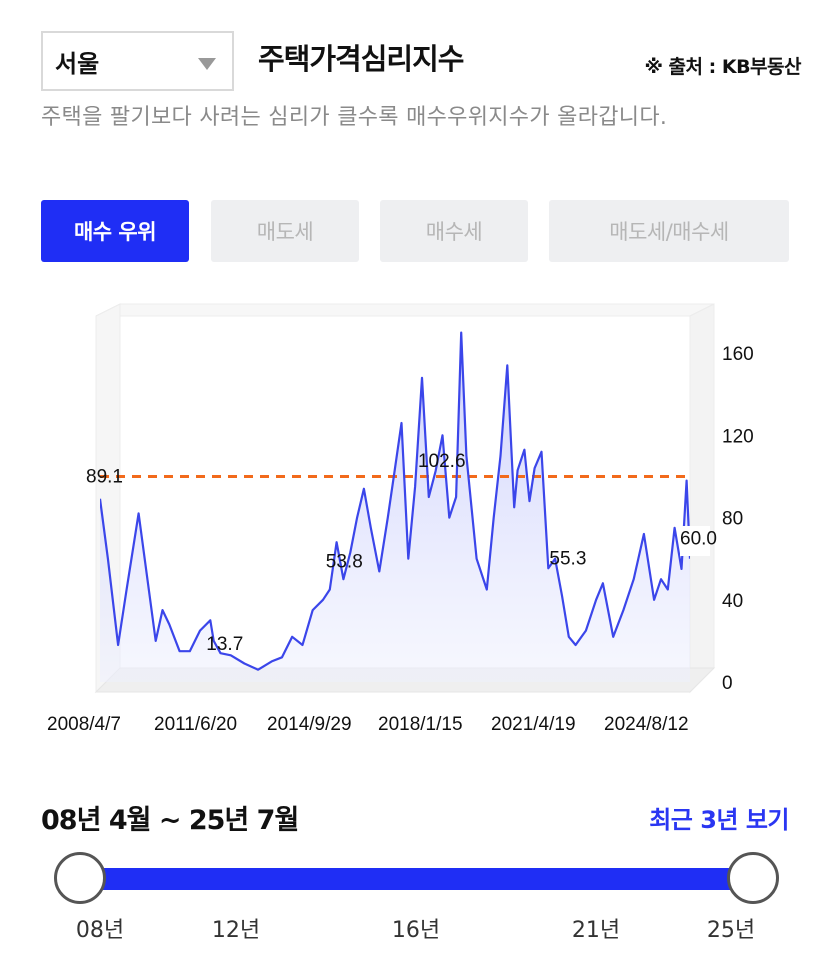 The height and width of the screenshot is (964, 827). I want to click on year-tick-label: 08년, so click(100, 930).